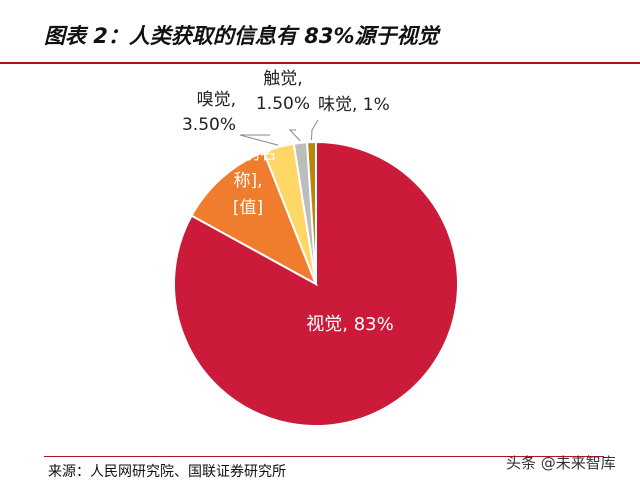  What do you see at coordinates (349, 324) in the screenshot?
I see `data-label-0: 视觉, 83%` at bounding box center [349, 324].